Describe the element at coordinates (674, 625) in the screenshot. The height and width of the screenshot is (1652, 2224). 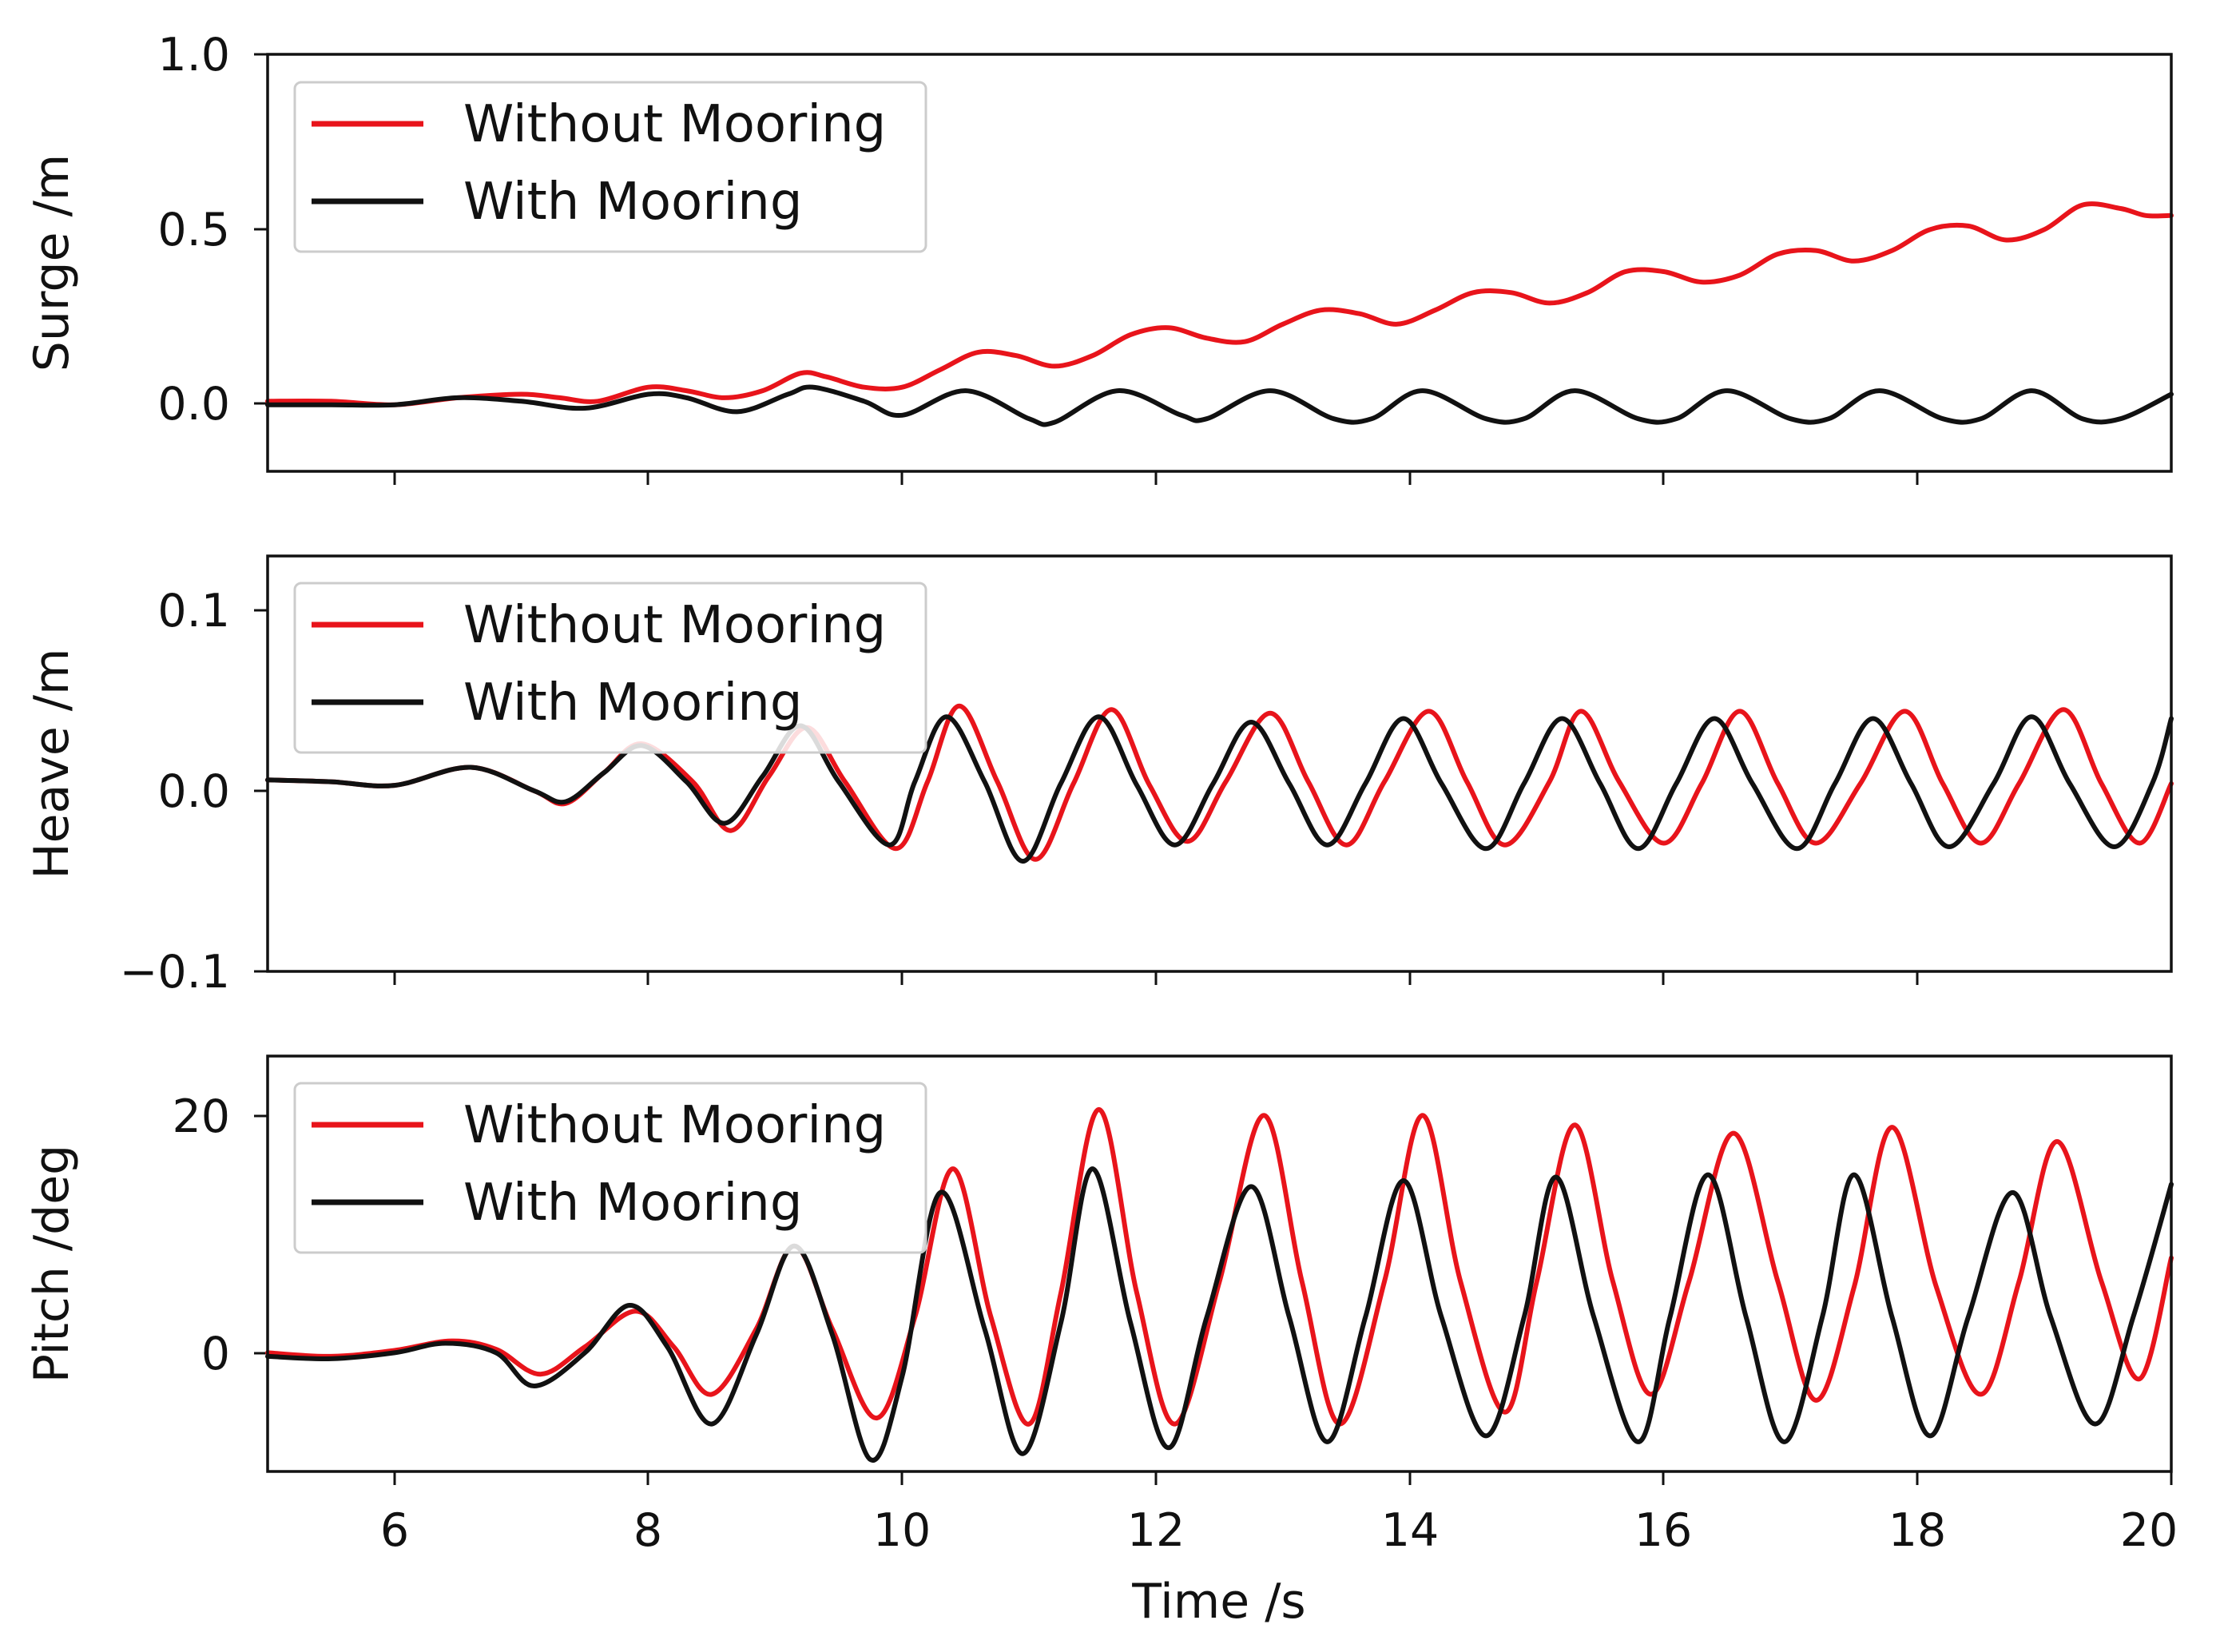
I see `heave-legend-label-without-mooring: Without Mooring` at that location.